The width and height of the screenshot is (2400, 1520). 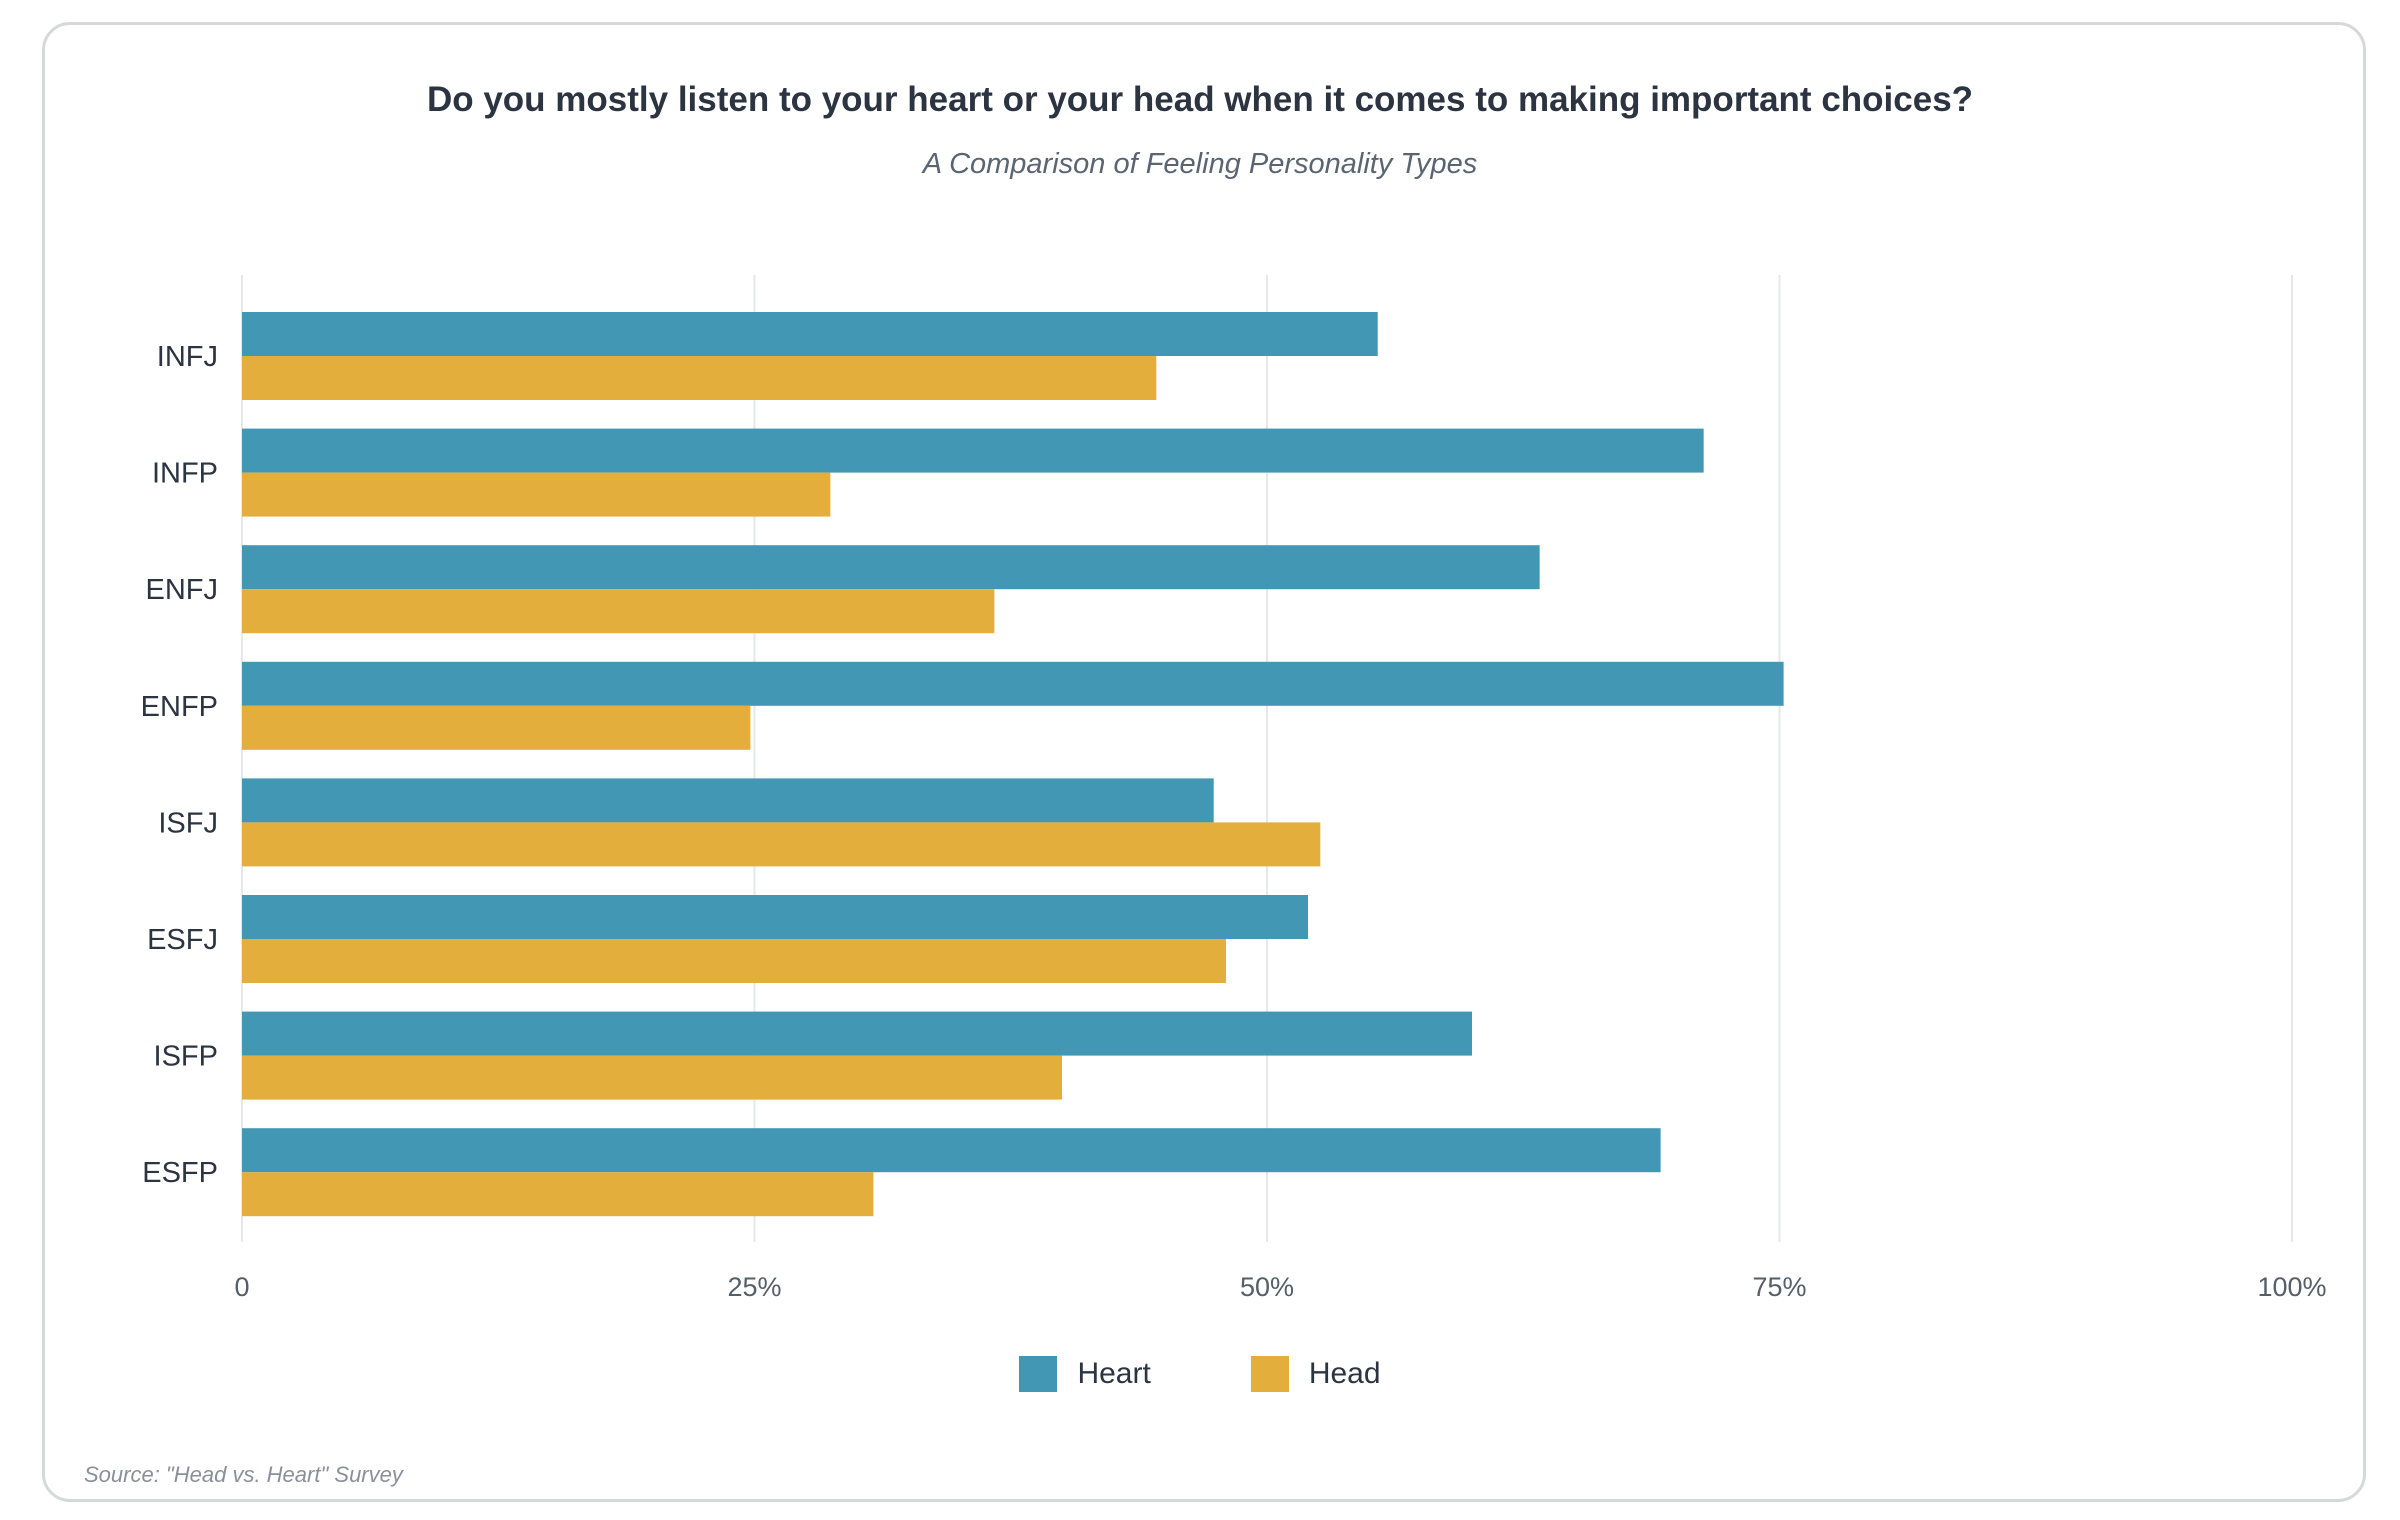 What do you see at coordinates (1200, 1374) in the screenshot?
I see `legend: Heart Head` at bounding box center [1200, 1374].